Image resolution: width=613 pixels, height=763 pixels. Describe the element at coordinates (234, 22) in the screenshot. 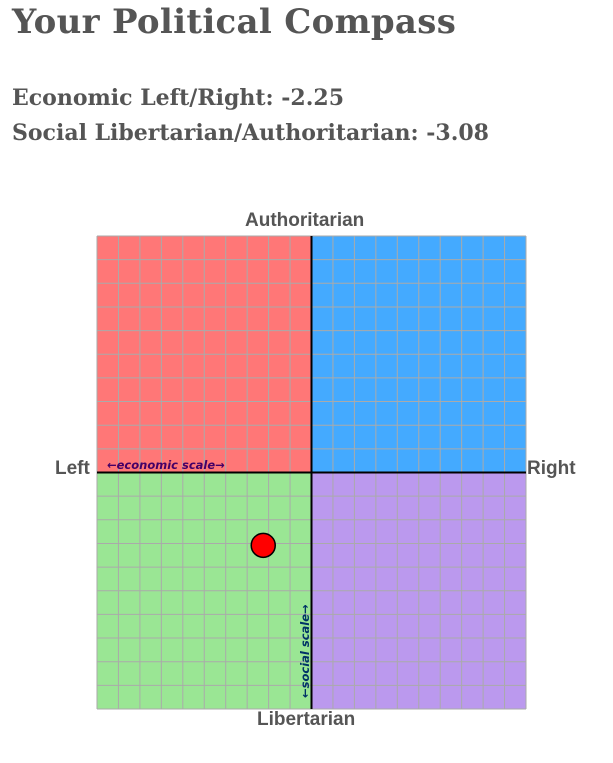

I see `page-title: Your Political Compass` at that location.